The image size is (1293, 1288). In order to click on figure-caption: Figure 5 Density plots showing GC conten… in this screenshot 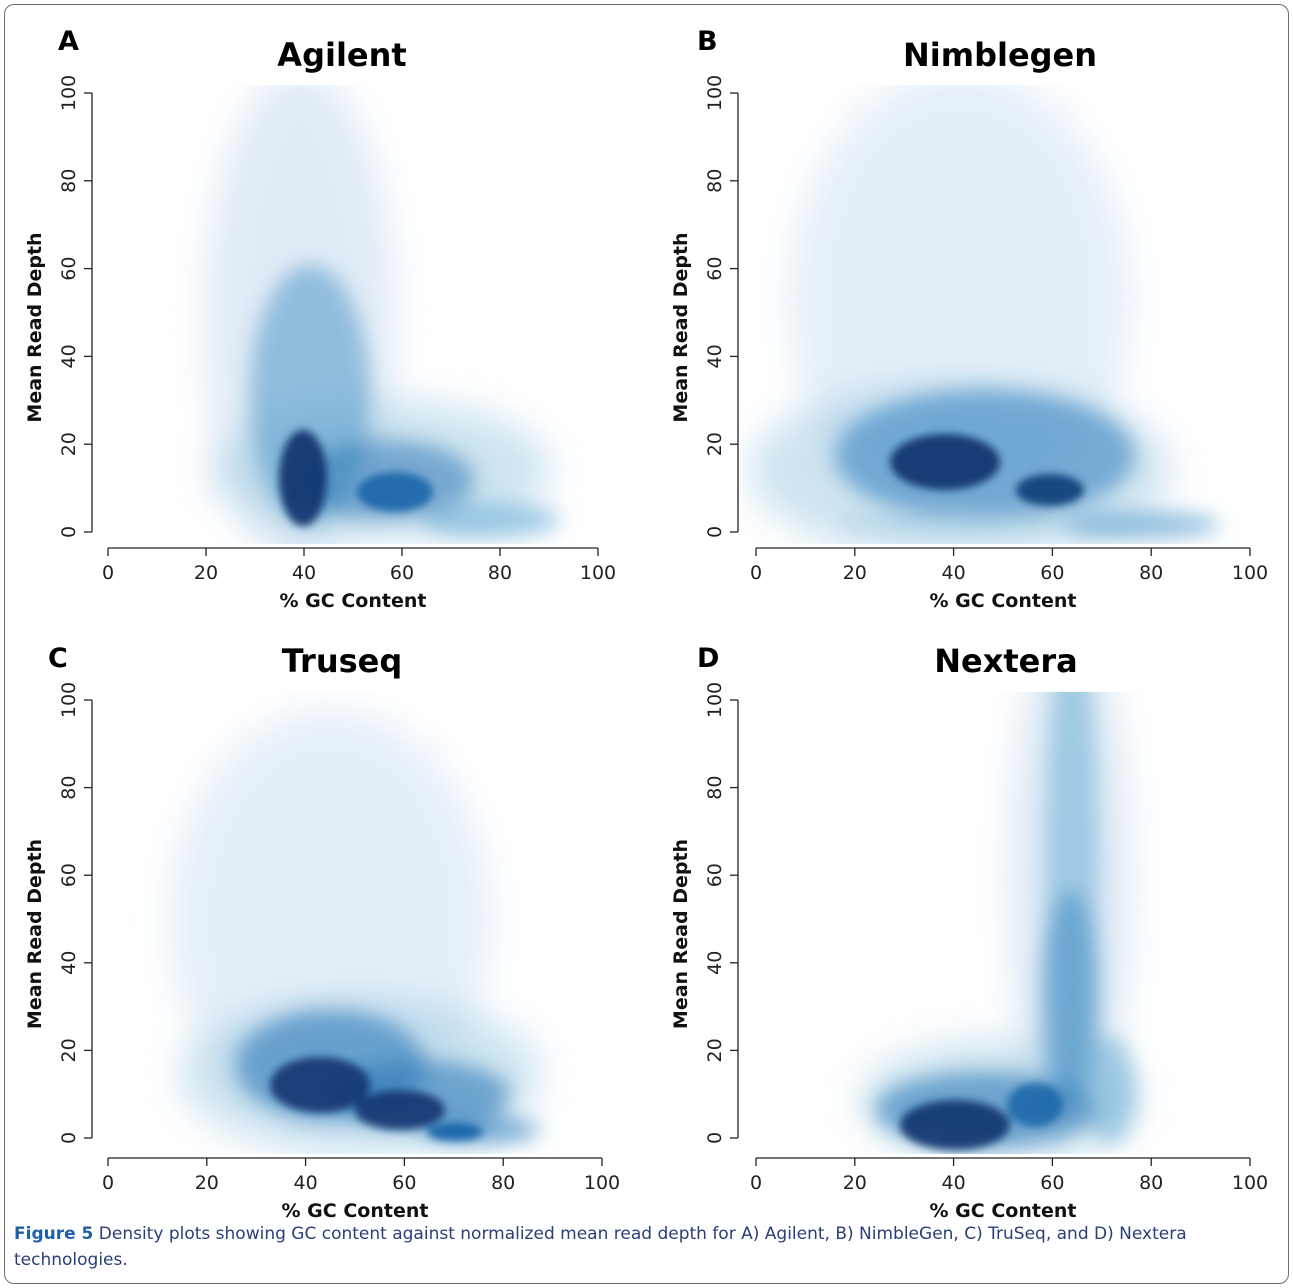, I will do `click(639, 1247)`.